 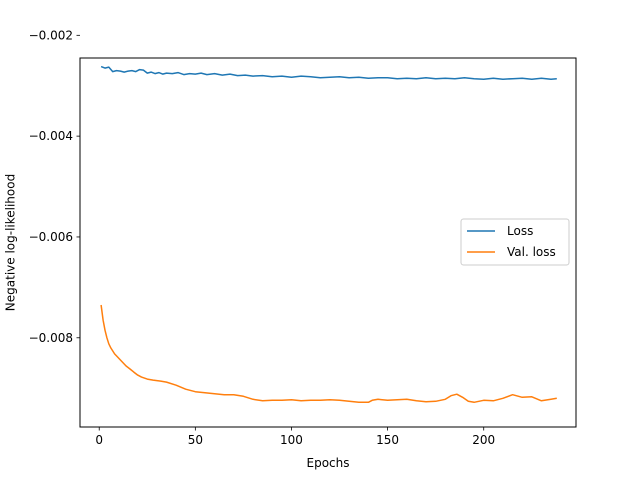 I want to click on x-tick-label: 100, so click(x=291, y=440).